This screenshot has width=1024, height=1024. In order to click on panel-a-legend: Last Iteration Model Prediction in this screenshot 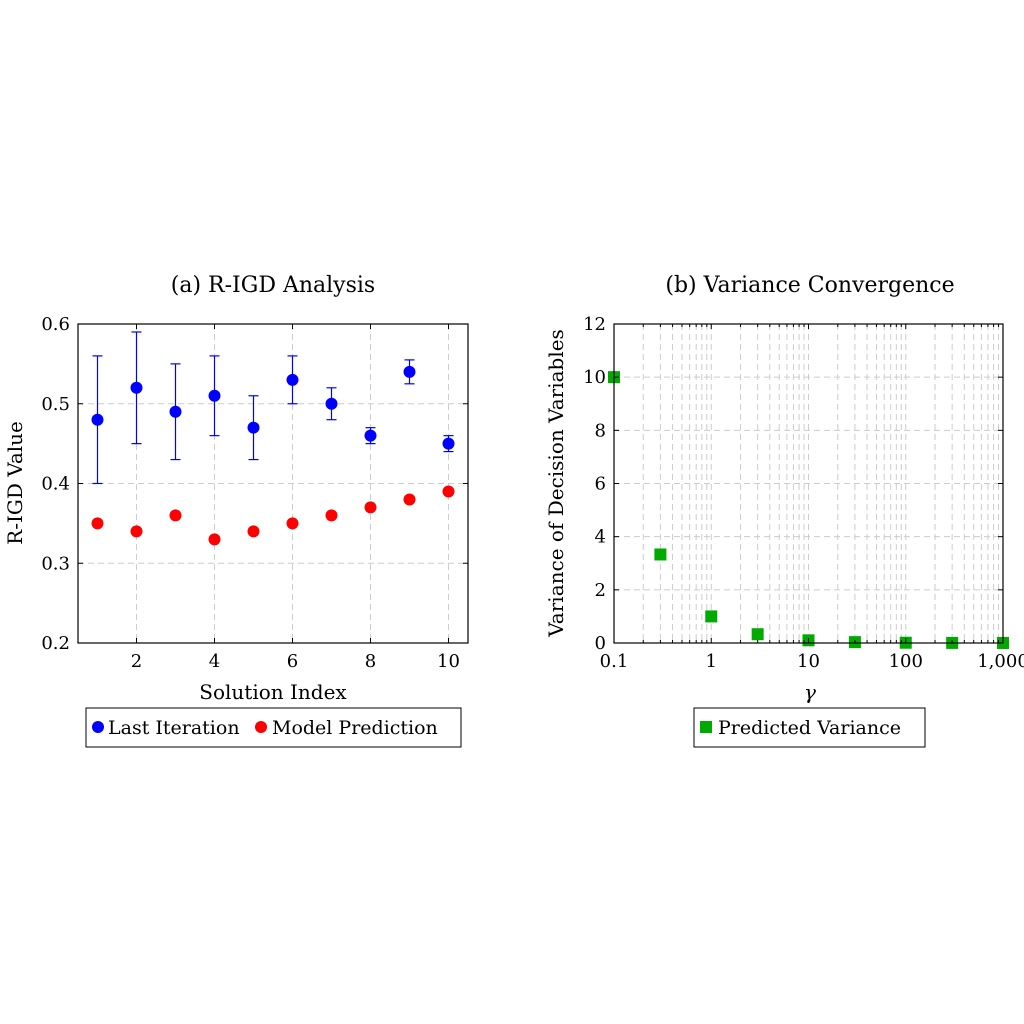, I will do `click(273, 727)`.